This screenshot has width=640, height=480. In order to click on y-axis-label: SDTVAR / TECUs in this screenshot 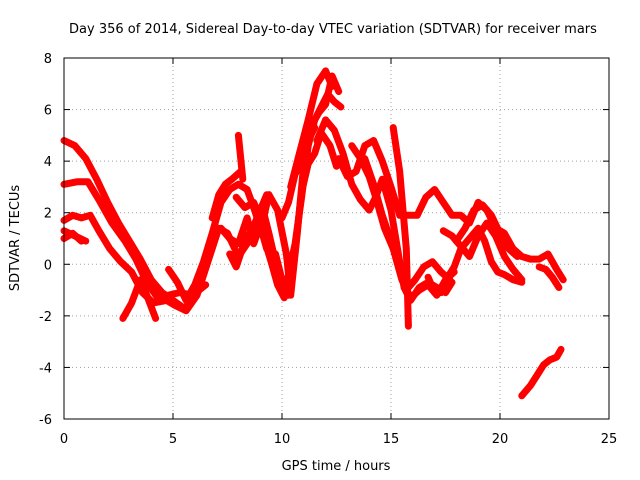, I will do `click(15, 238)`.